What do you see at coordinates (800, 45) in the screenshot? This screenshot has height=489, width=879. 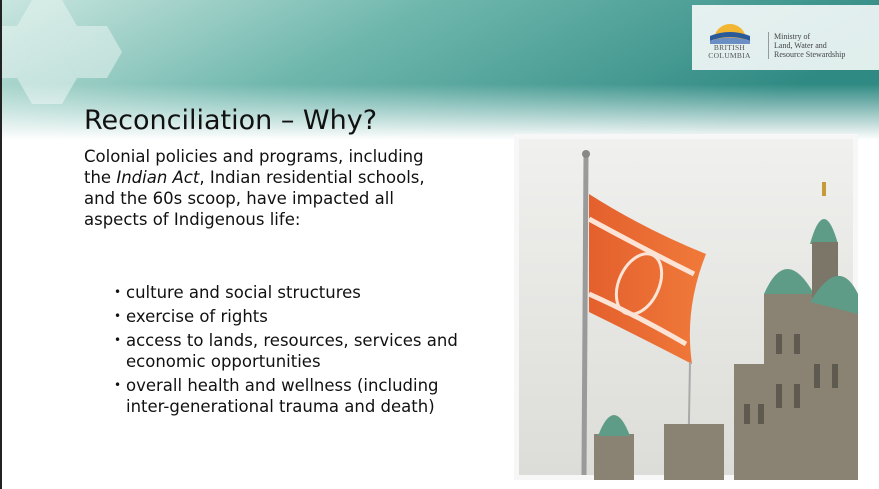 I see `ministry-line: Land, Water and` at bounding box center [800, 45].